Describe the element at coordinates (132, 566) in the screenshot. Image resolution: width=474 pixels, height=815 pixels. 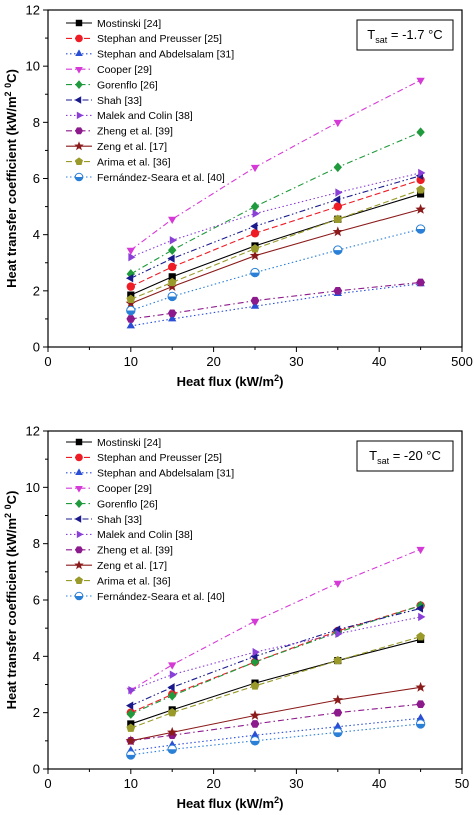
I see `legend-label: Zeng et al. [17]` at that location.